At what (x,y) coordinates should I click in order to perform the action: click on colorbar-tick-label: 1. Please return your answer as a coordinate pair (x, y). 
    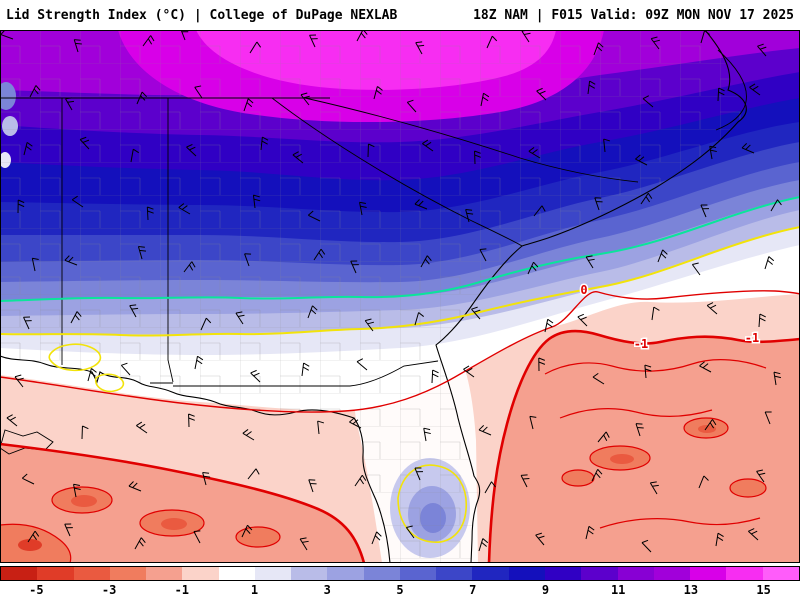
    Looking at the image, I should click on (254, 590).